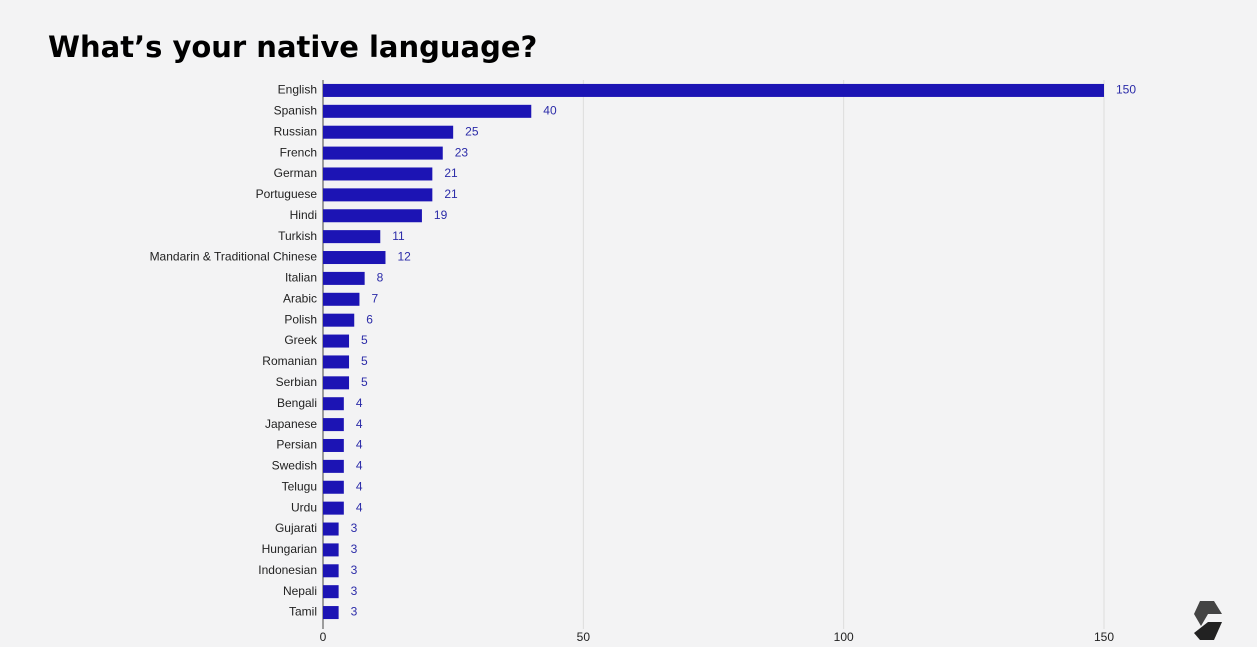  Describe the element at coordinates (374, 298) in the screenshot. I see `value-label: 7` at that location.